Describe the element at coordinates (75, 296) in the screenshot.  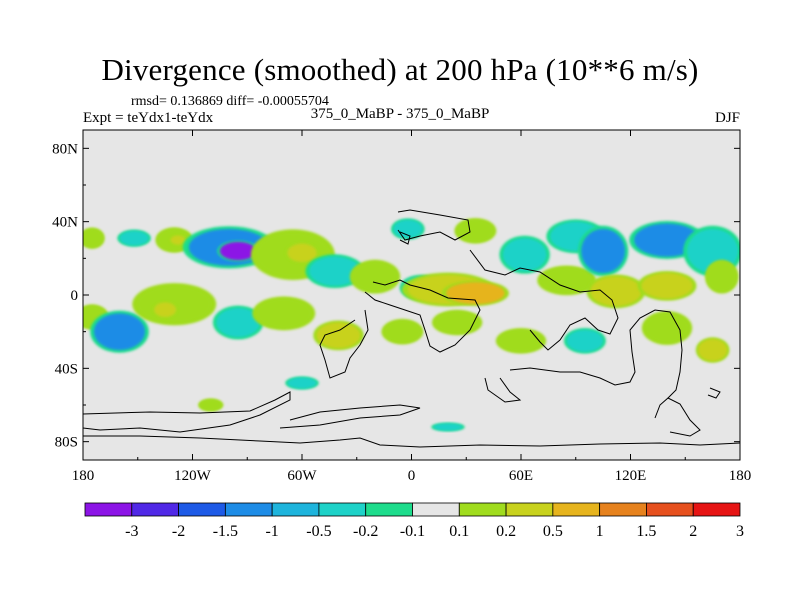
I see `y-tick-label: 0` at that location.